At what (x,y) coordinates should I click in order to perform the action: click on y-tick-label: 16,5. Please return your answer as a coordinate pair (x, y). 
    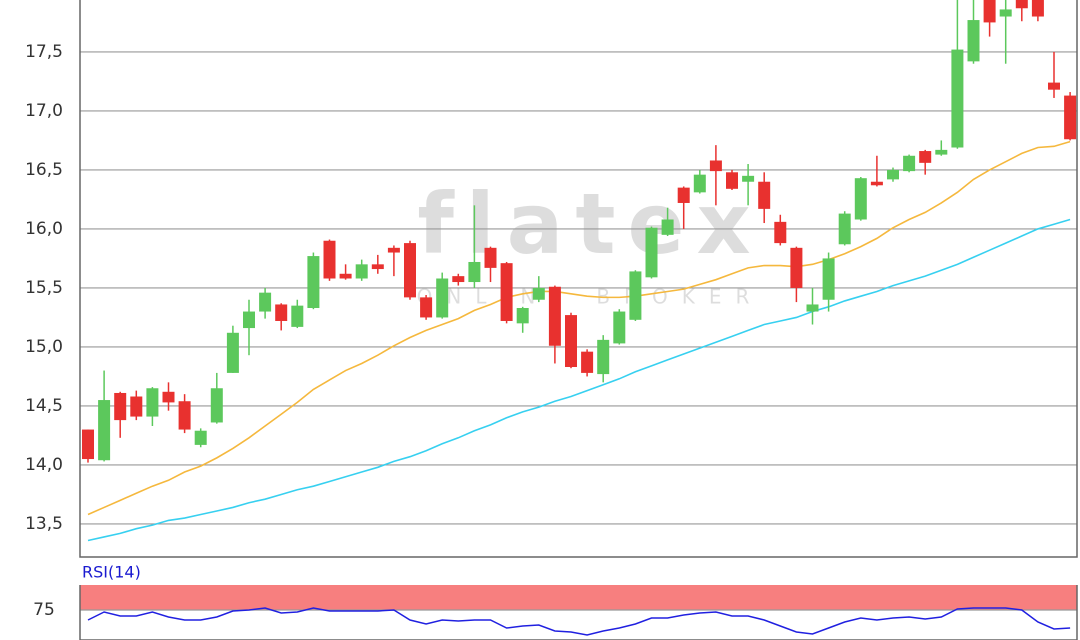
    Looking at the image, I should click on (44, 170).